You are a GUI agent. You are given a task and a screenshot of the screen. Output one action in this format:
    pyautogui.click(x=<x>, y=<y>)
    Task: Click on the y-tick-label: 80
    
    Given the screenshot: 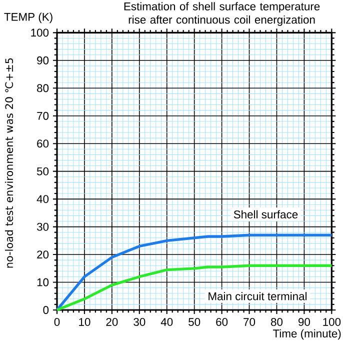 What is the action you would take?
    pyautogui.click(x=43, y=88)
    